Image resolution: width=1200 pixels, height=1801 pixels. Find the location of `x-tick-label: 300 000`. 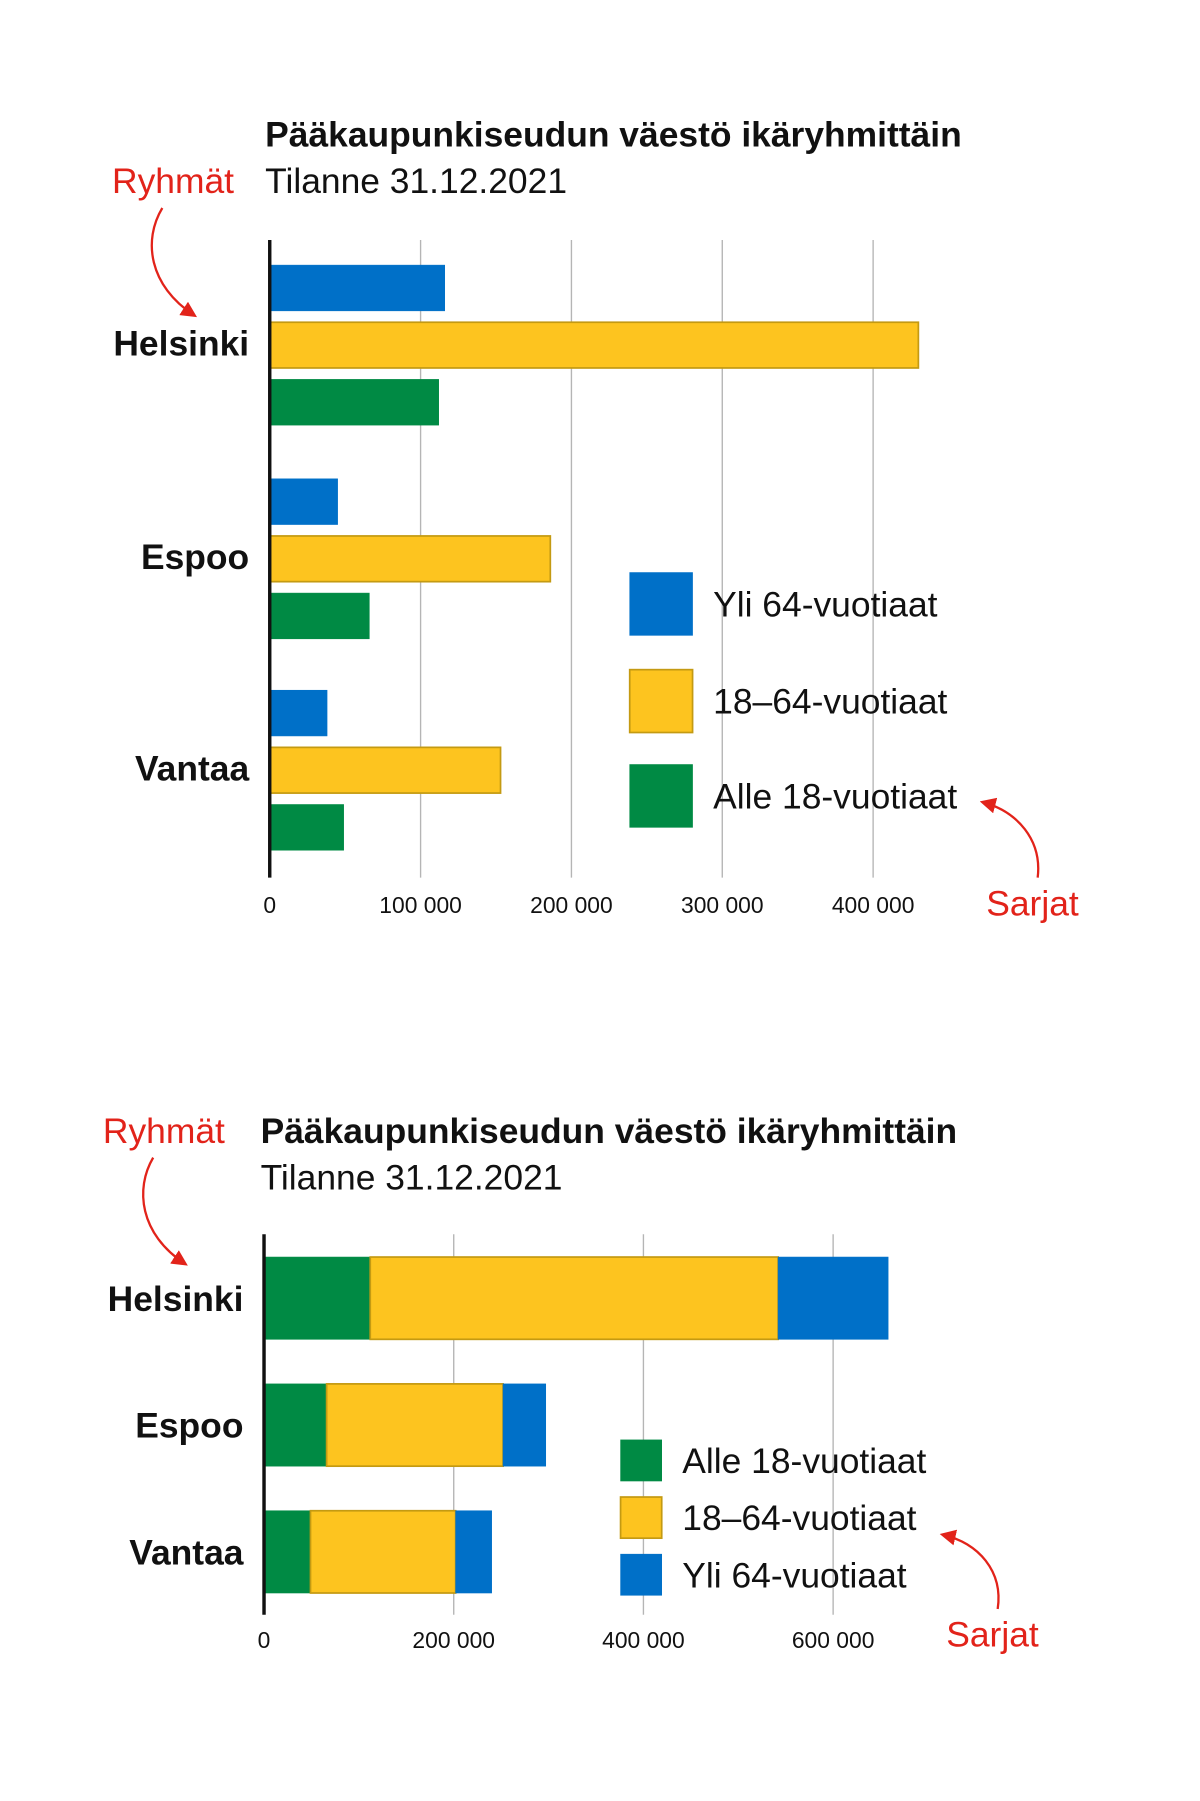

x-tick-label: 300 000 is located at coordinates (722, 905).